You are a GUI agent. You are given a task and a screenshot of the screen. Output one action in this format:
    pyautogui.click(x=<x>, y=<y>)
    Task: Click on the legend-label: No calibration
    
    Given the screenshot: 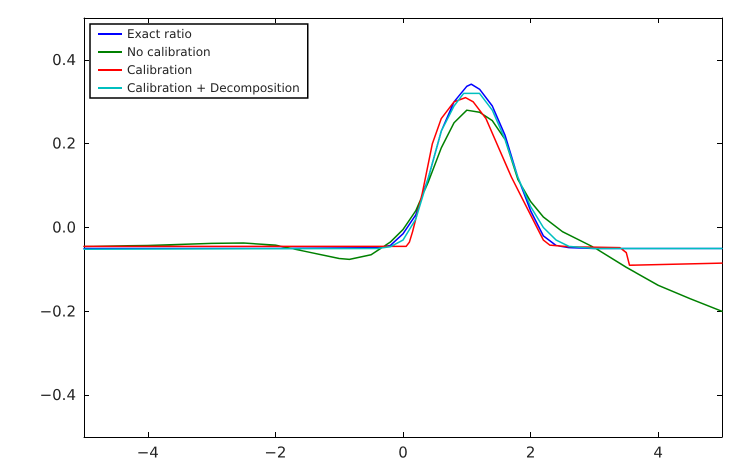 What is the action you would take?
    pyautogui.click(x=169, y=52)
    